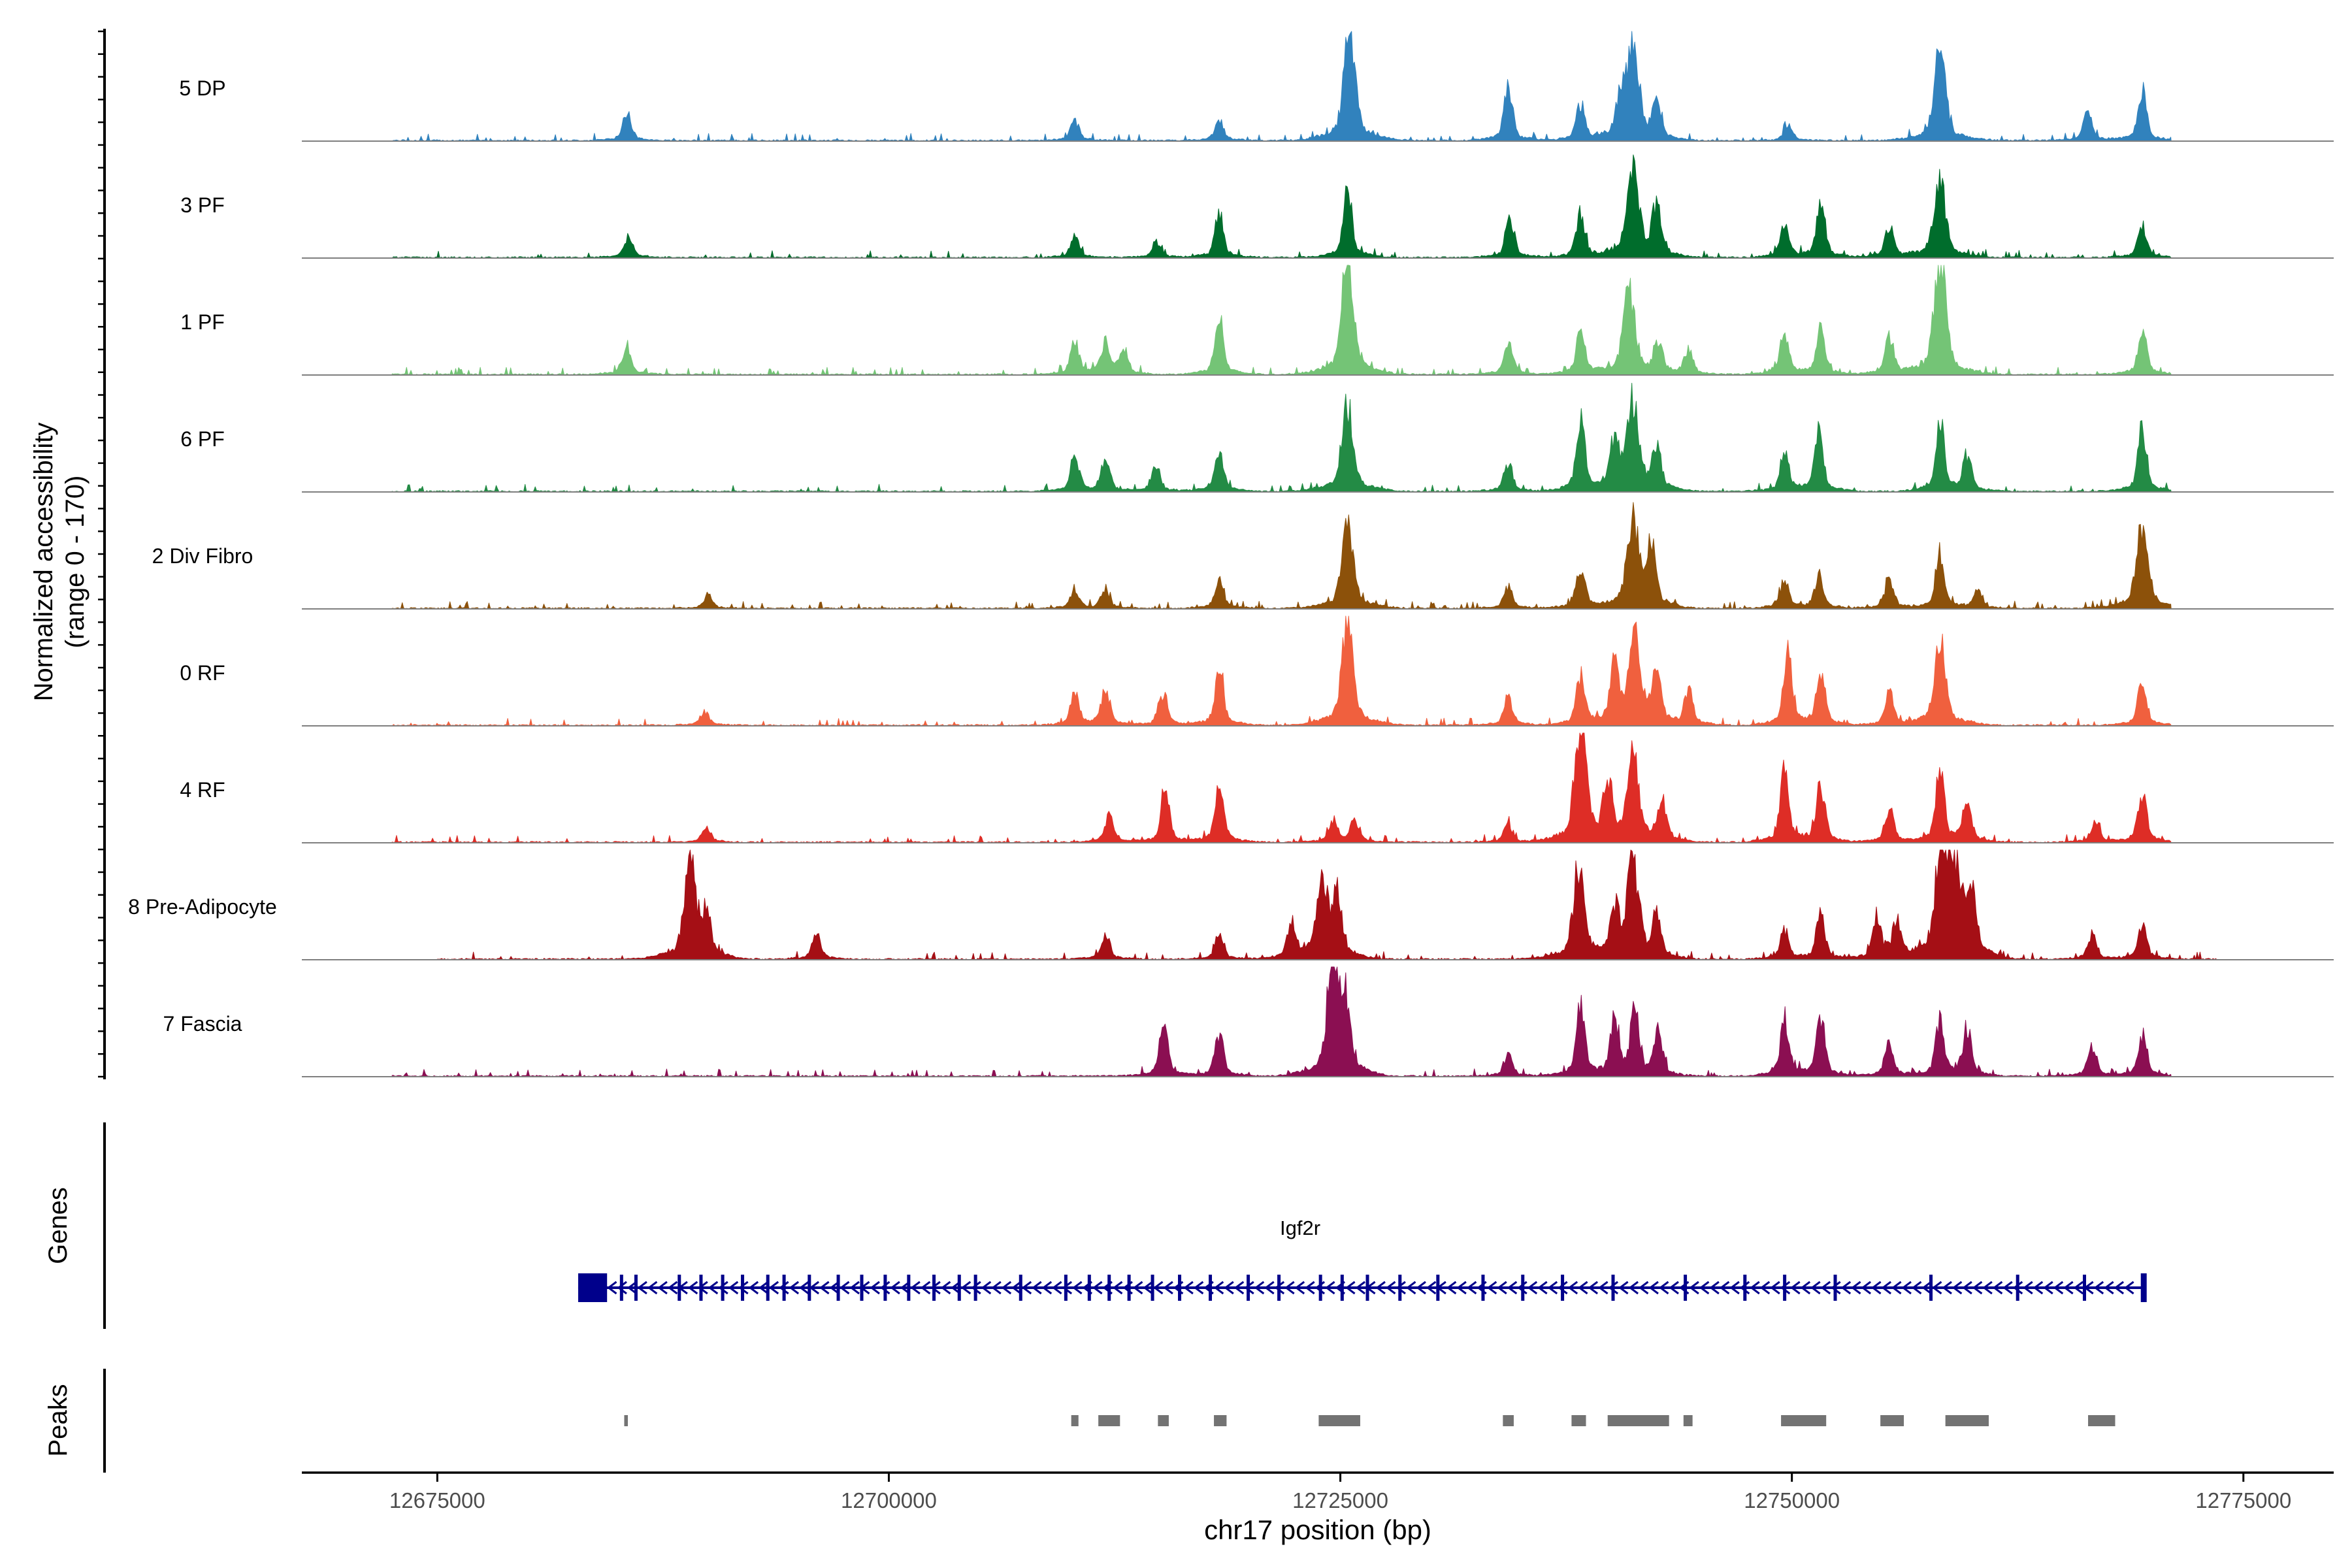  Describe the element at coordinates (202, 205) in the screenshot. I see `track-label-3-pf: 3 PF` at that location.